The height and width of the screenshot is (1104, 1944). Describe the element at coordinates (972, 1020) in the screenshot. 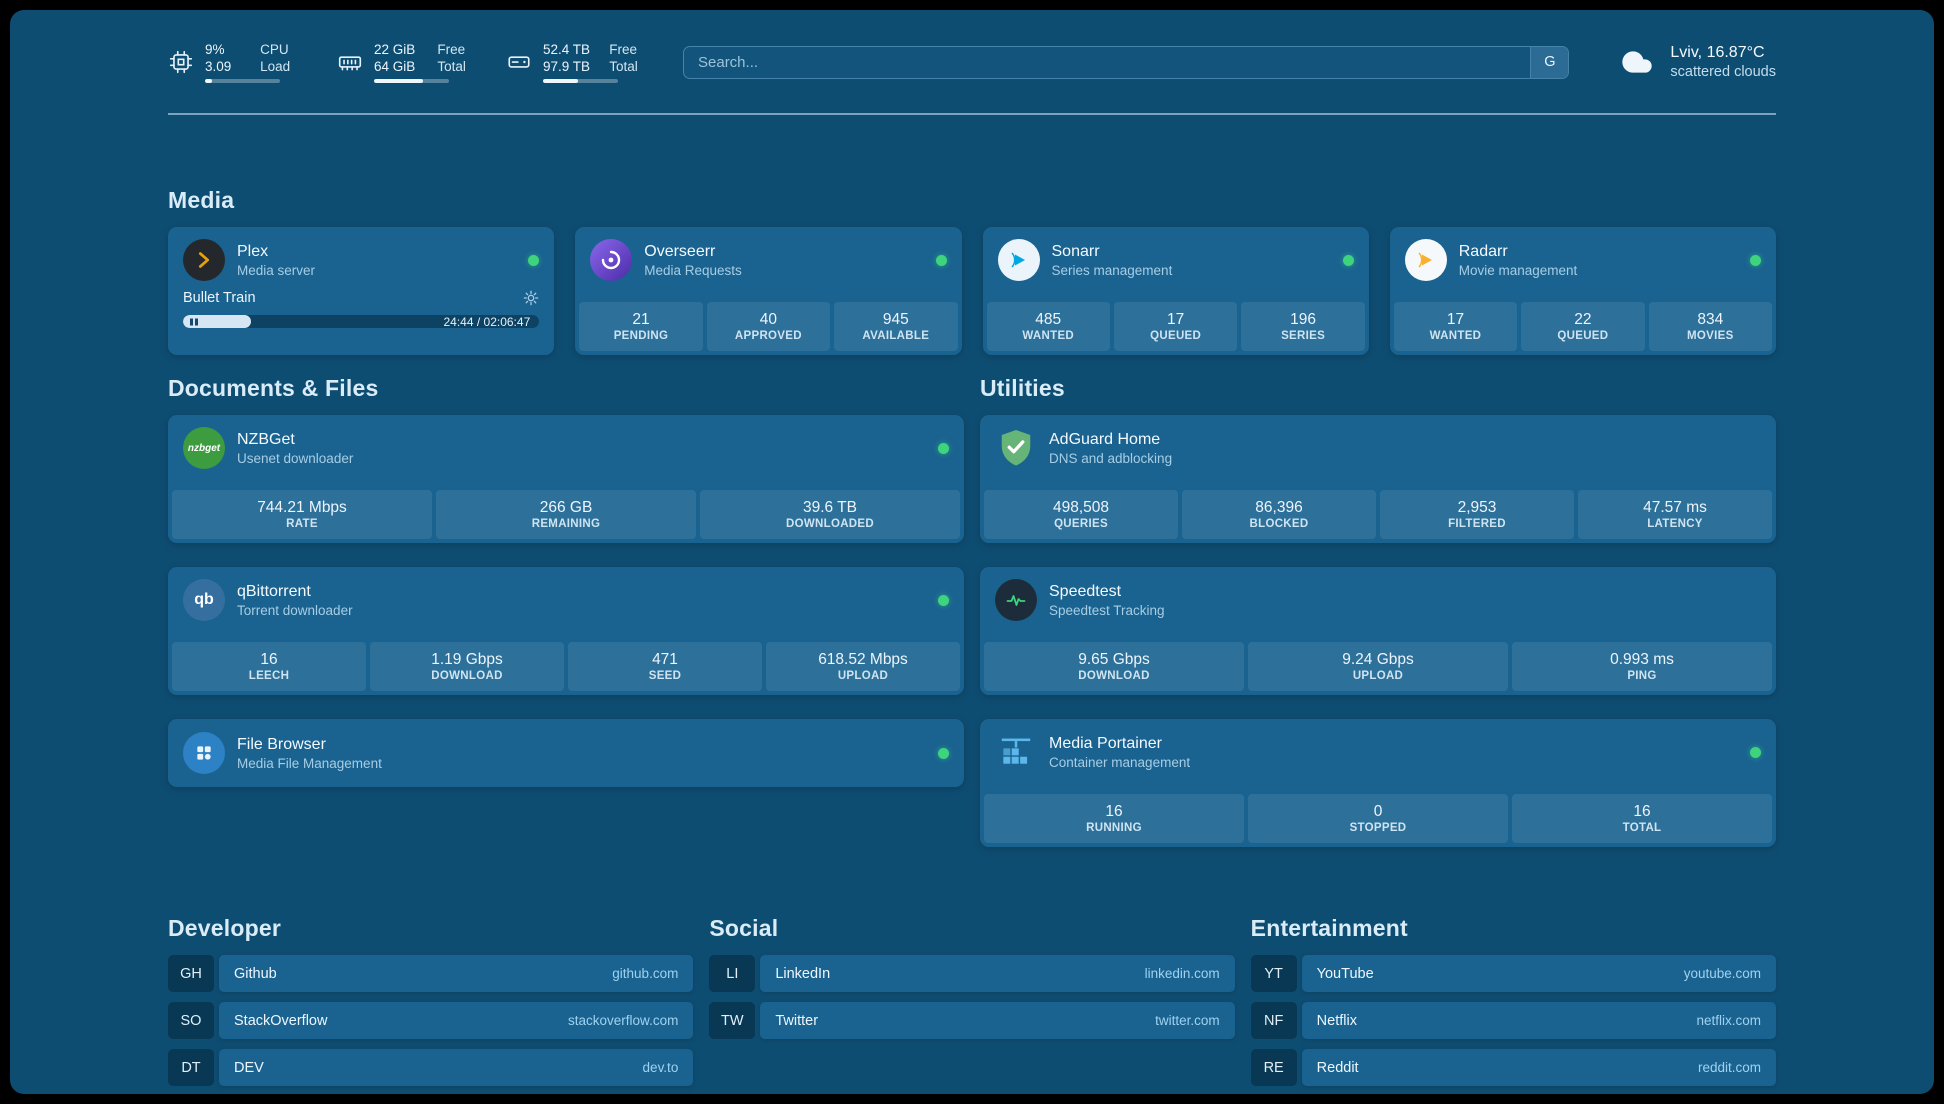

I see `bookmark-twitter: TW Twitter twitter.com` at that location.